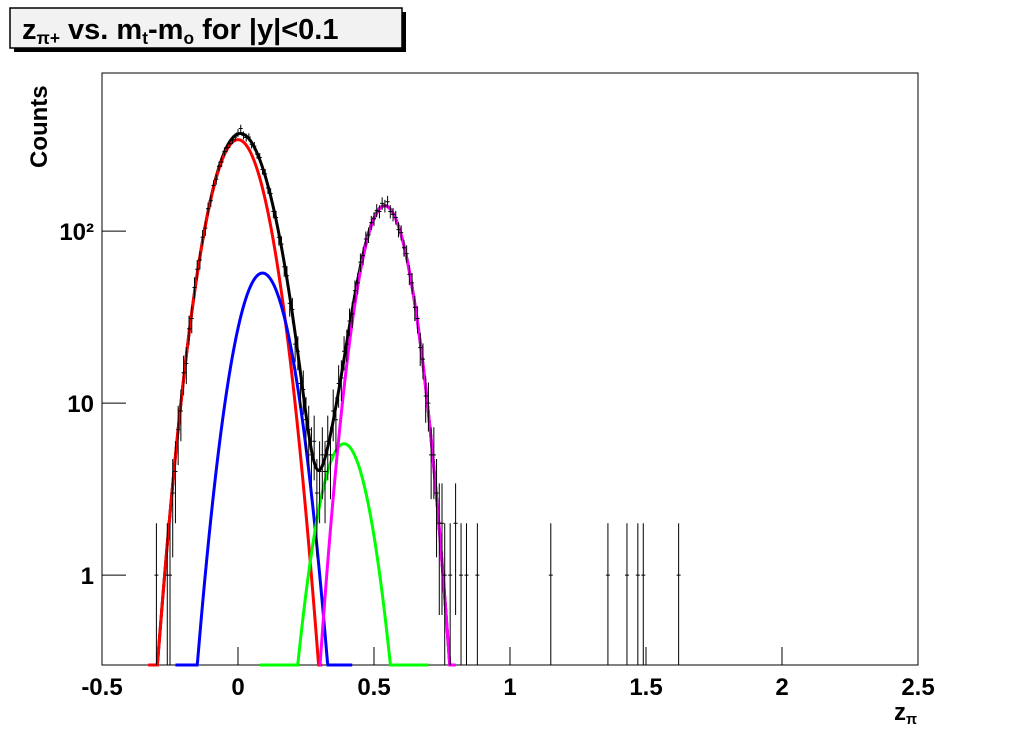  What do you see at coordinates (917, 687) in the screenshot?
I see `x-tick-label: 2.5` at bounding box center [917, 687].